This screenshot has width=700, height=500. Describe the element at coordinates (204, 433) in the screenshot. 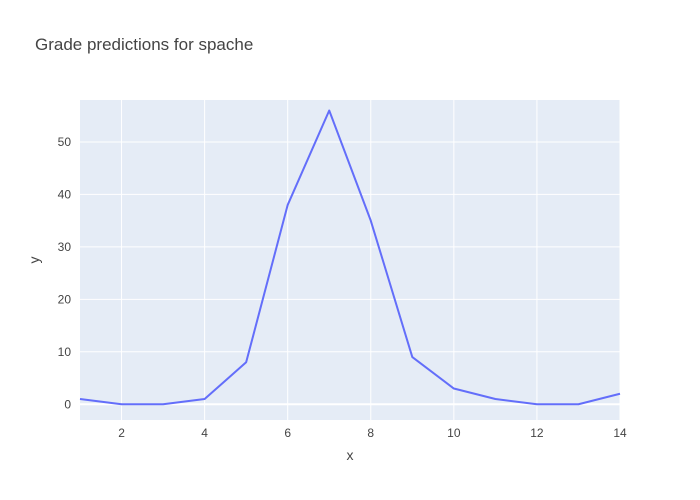

I see `x-tick-label: 4` at that location.